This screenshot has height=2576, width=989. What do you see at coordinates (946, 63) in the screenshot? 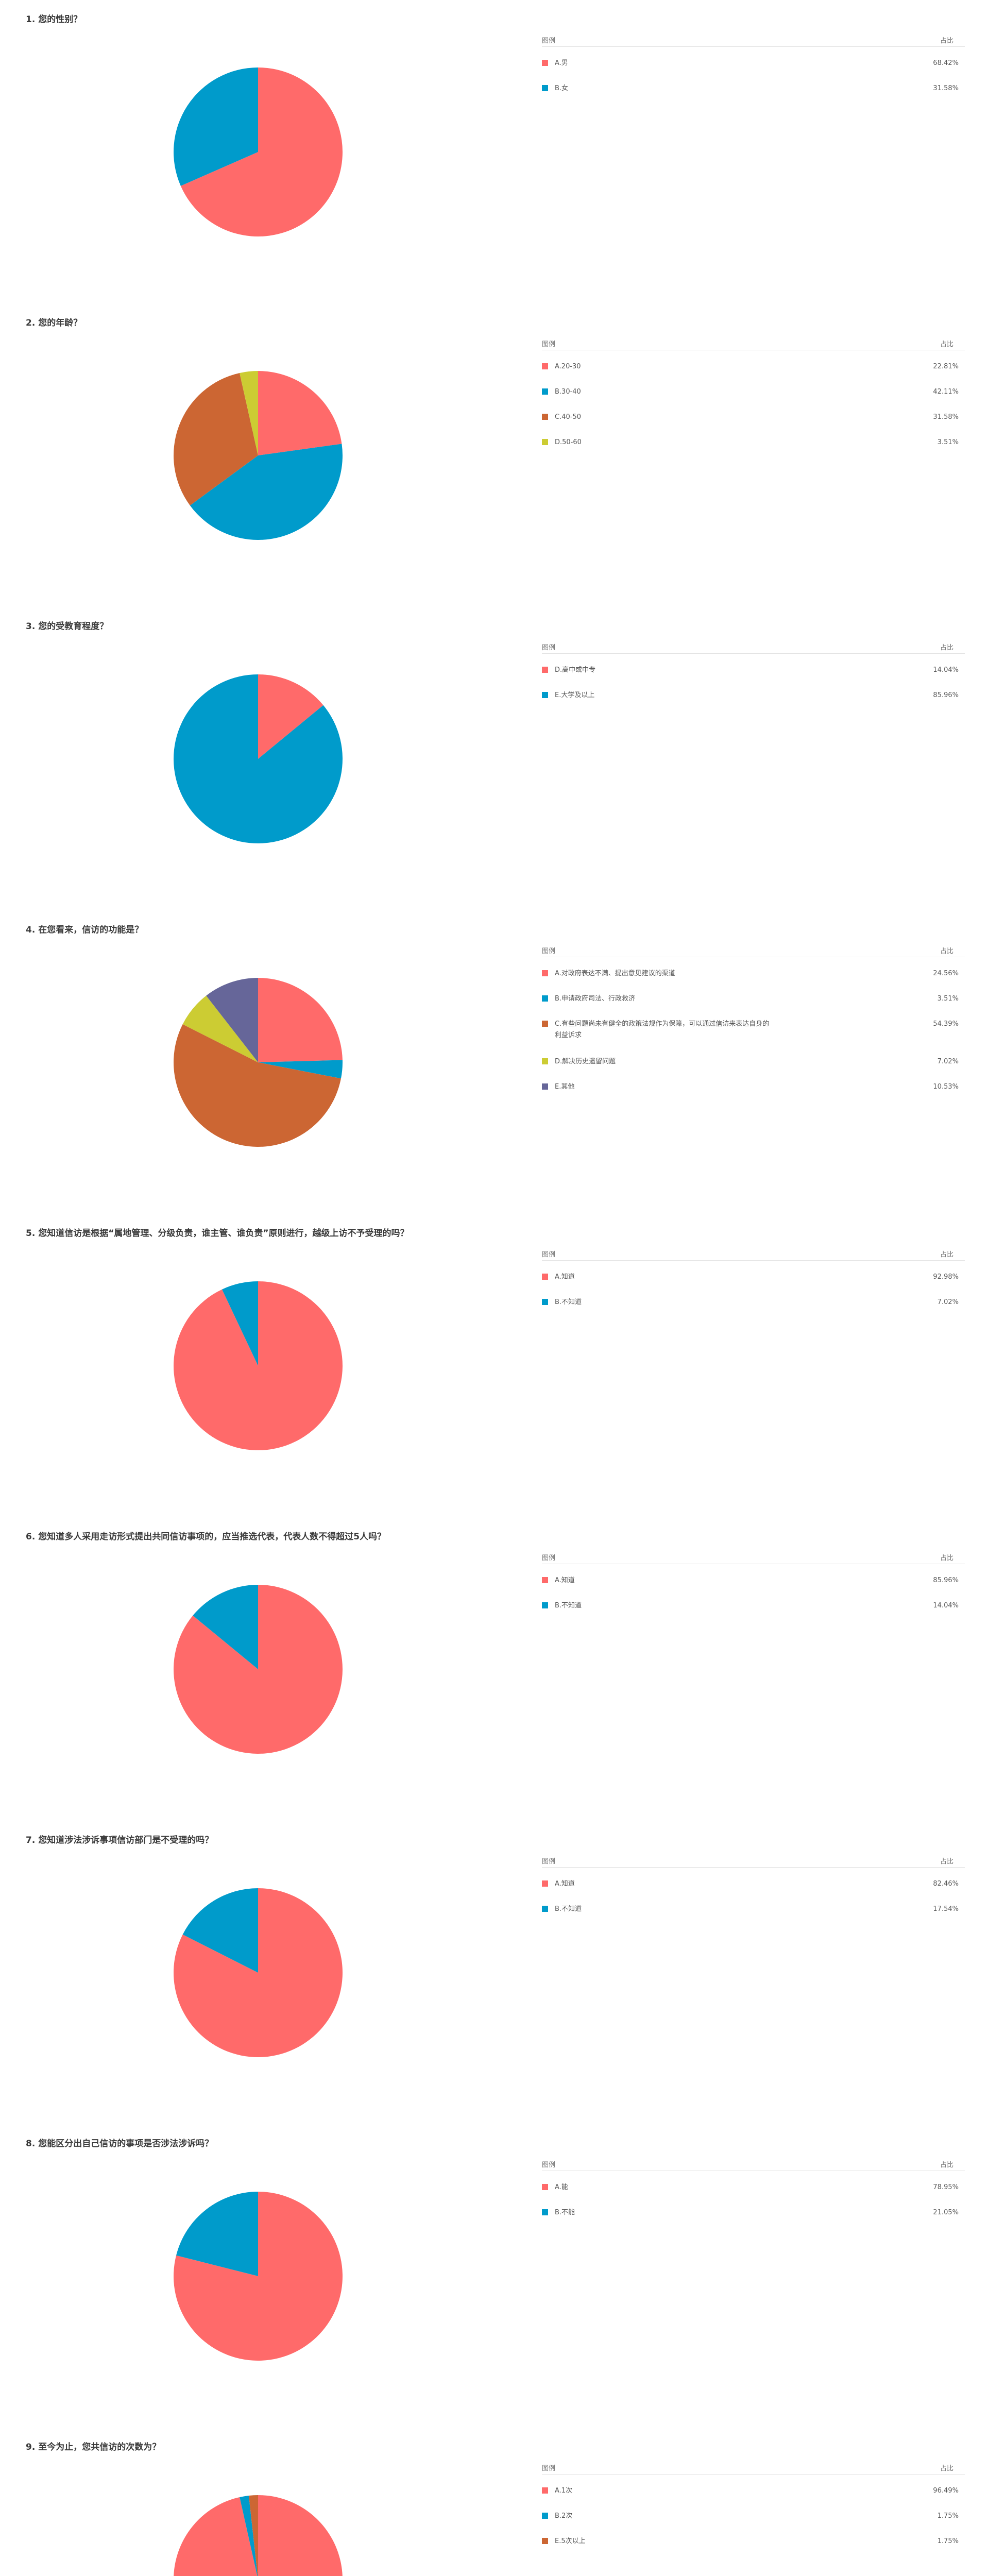
I see `legend-percent: 68.42%` at bounding box center [946, 63].